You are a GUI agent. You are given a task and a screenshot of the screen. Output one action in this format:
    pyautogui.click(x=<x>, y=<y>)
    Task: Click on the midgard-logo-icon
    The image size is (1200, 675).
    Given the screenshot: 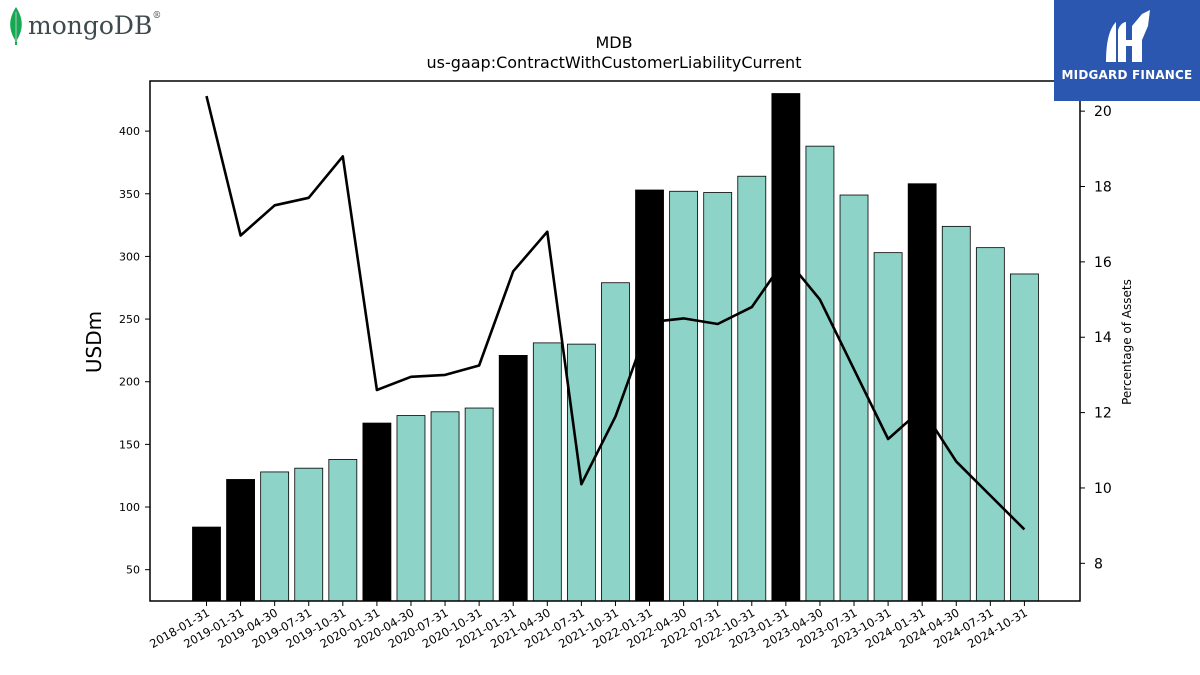 What is the action you would take?
    pyautogui.click(x=1128, y=36)
    